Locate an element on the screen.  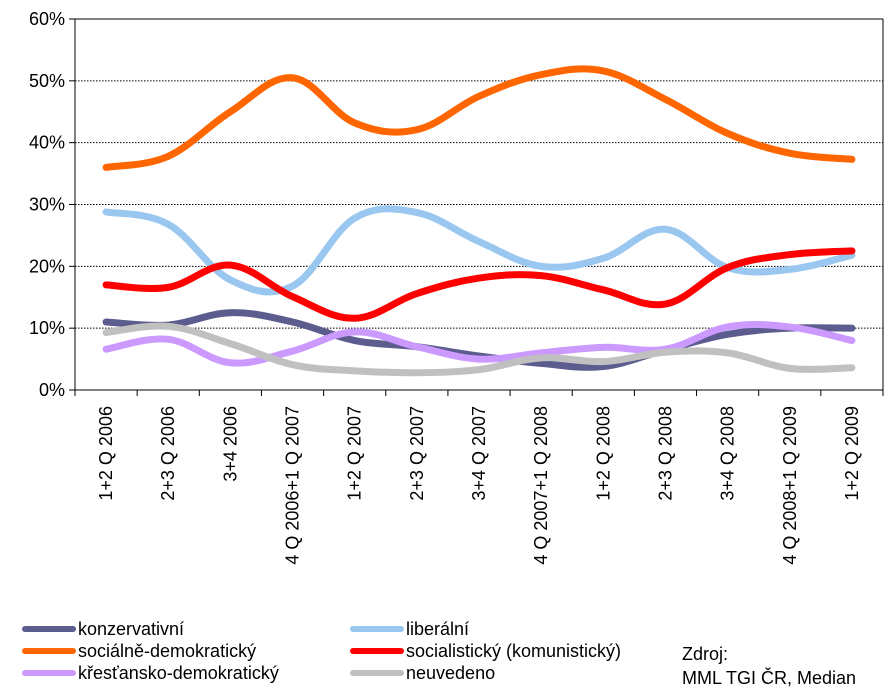
x-tick-label: 4 Q 2008+1 Q 2009 is located at coordinates (790, 485).